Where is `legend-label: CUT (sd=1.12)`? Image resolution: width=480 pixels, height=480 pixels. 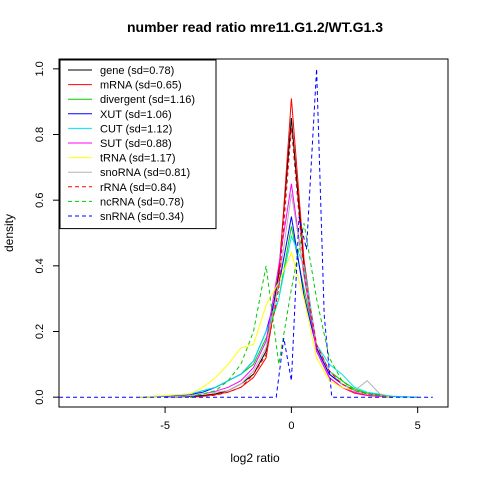 legend-label: CUT (sd=1.12) is located at coordinates (136, 129).